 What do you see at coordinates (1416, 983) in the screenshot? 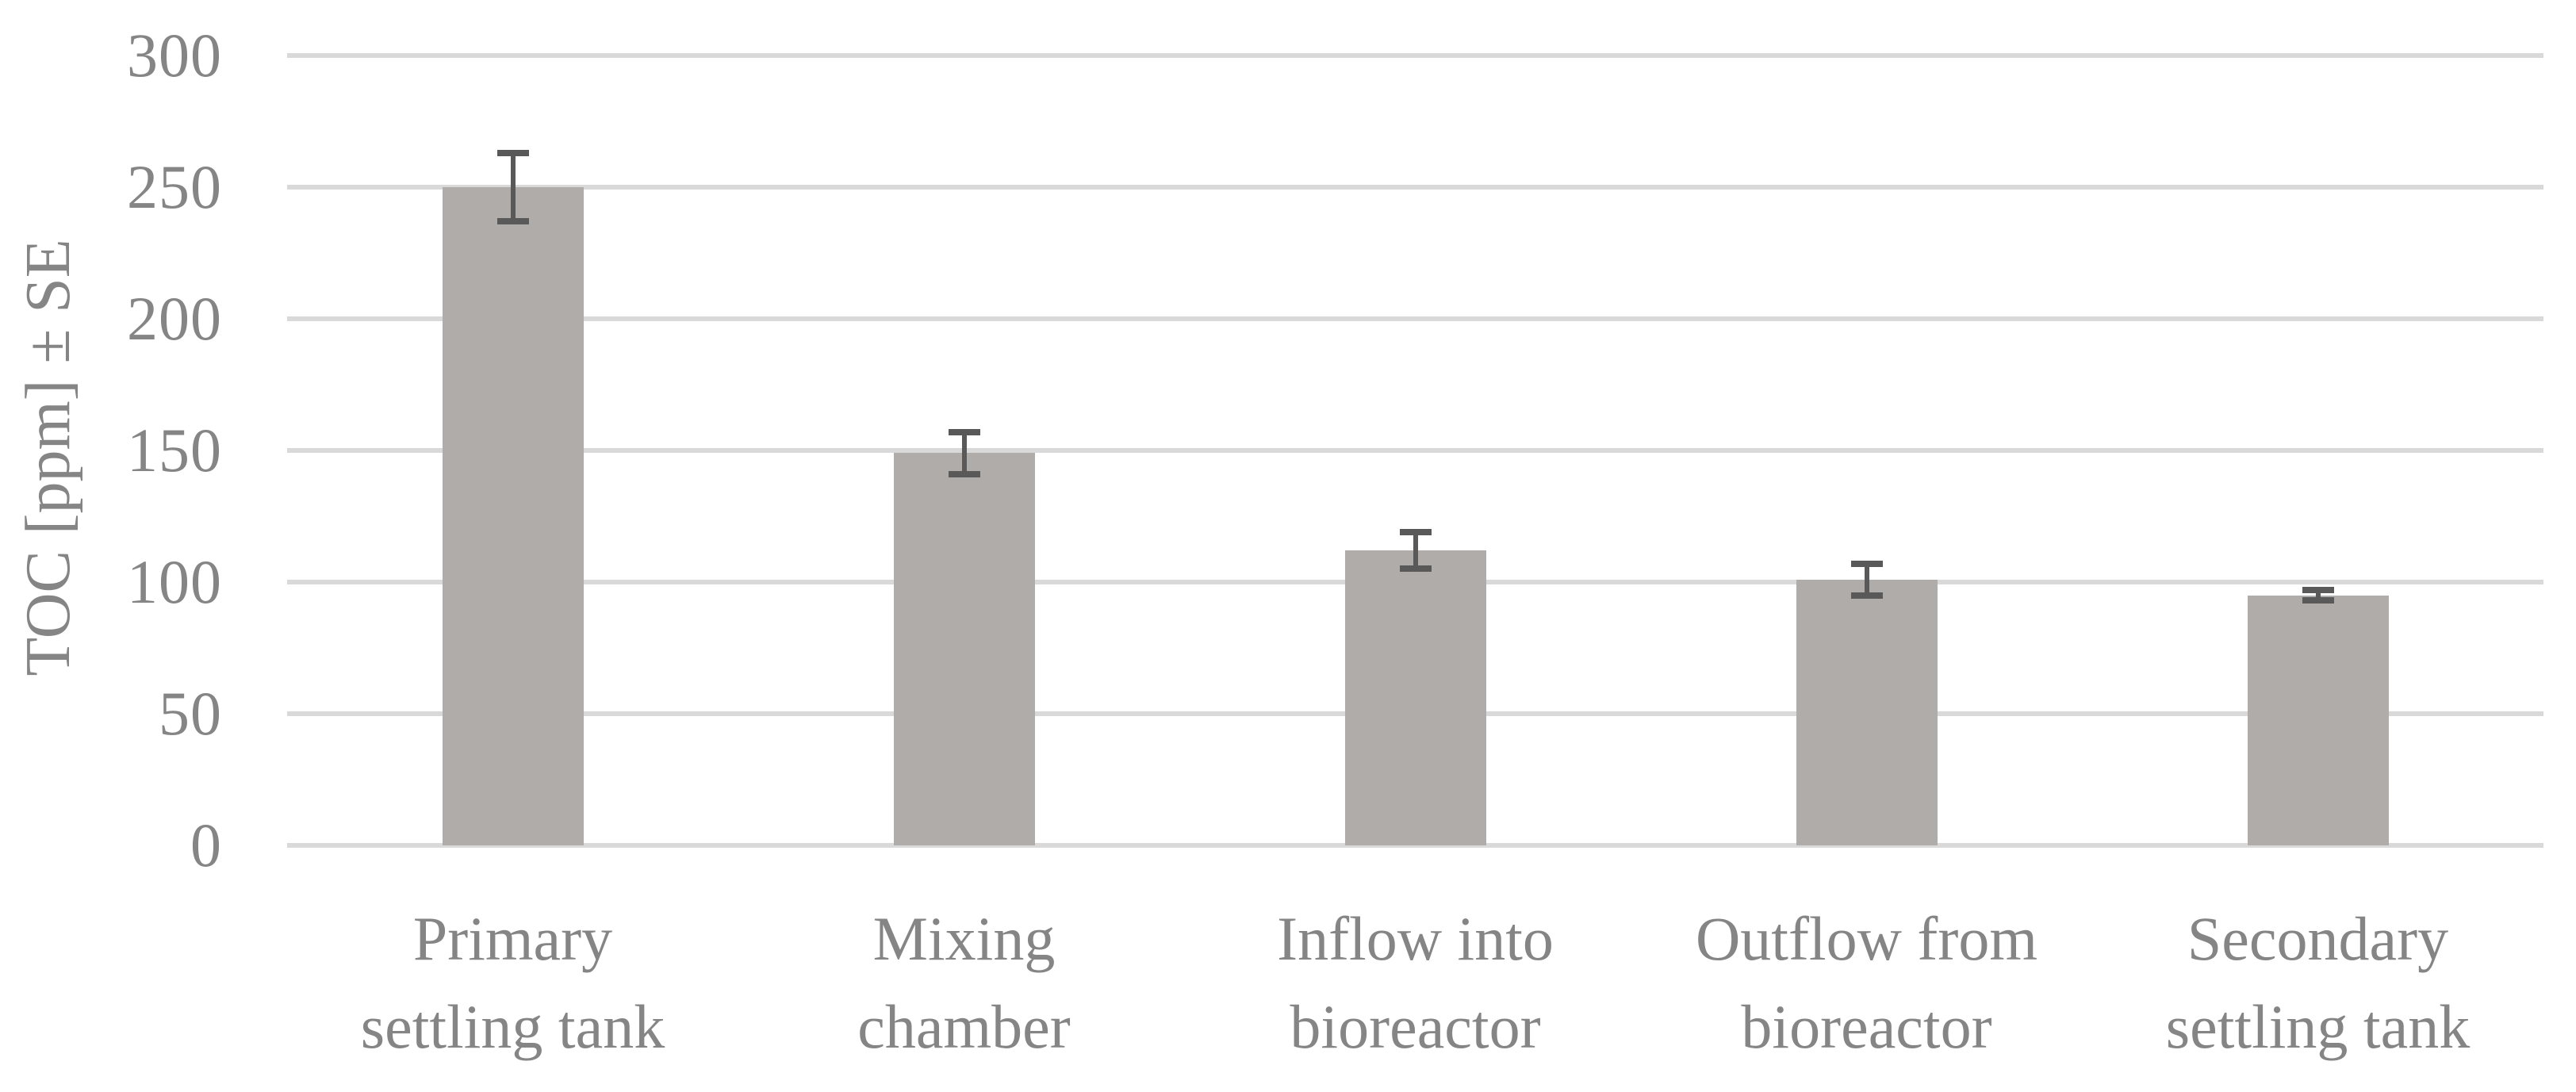
I see `category-label: Inflow into bioreactor` at bounding box center [1416, 983].